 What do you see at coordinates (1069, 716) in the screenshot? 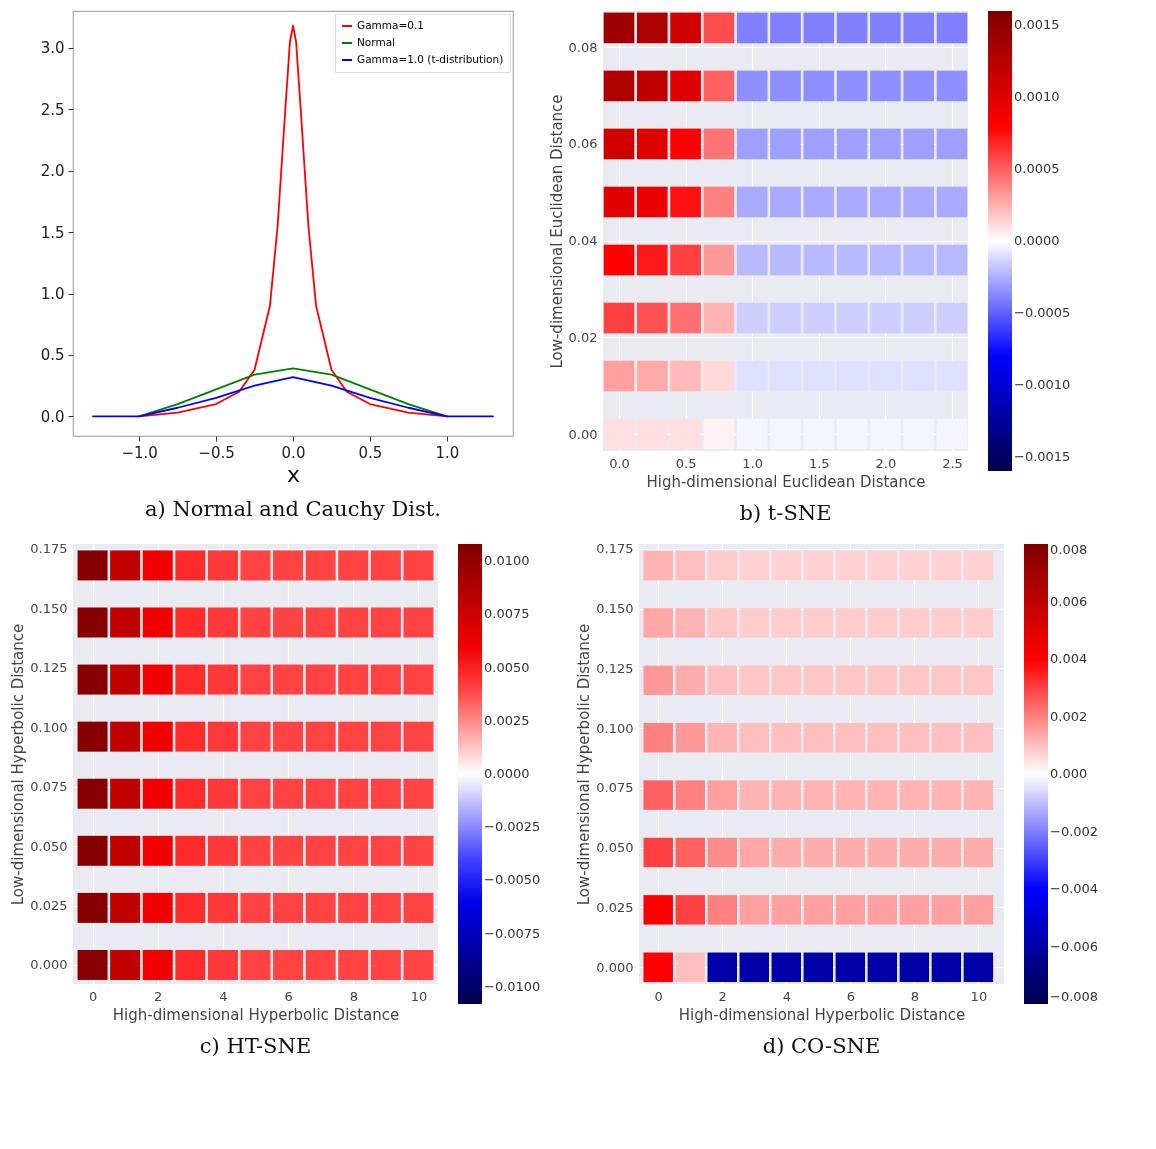
I see `color-bar-label: 0.002` at bounding box center [1069, 716].